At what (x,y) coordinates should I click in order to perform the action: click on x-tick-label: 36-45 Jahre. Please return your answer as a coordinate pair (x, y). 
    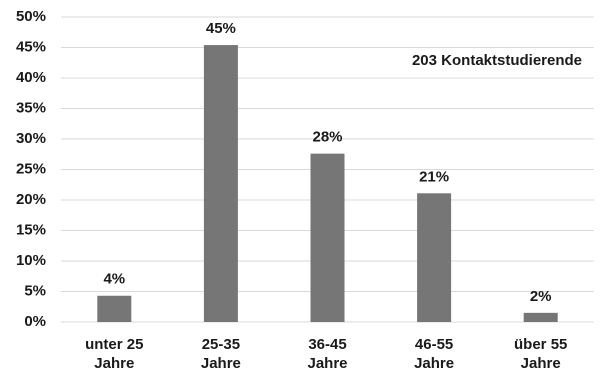
    Looking at the image, I should click on (327, 354).